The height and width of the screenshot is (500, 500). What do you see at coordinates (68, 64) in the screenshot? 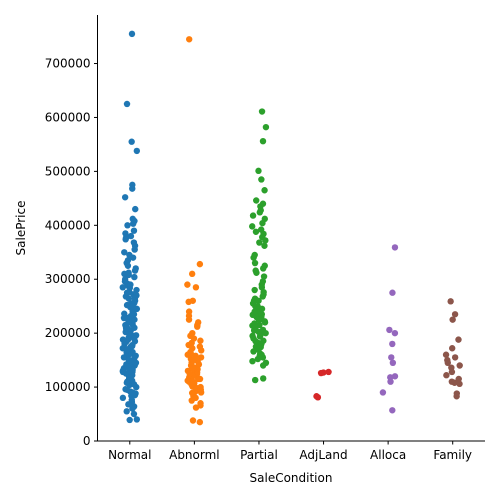
I see `y-tick-label: 700000` at bounding box center [68, 64].